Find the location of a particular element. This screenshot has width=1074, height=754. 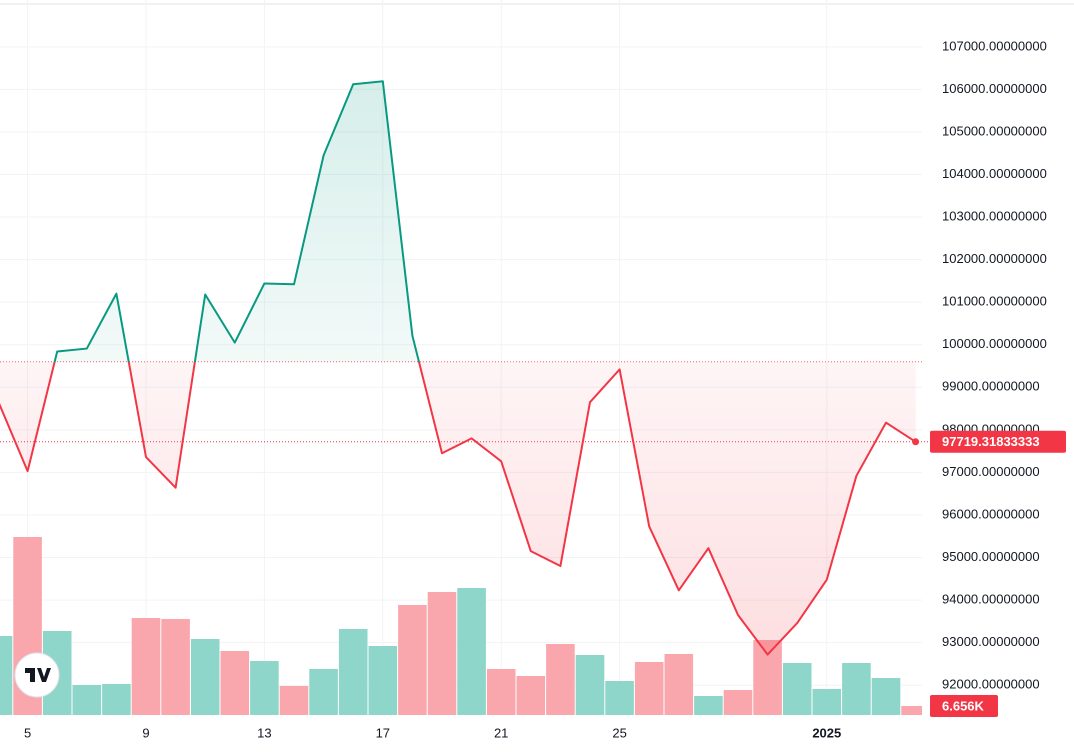

y-tick-label: 92000.00000000 is located at coordinates (991, 684).